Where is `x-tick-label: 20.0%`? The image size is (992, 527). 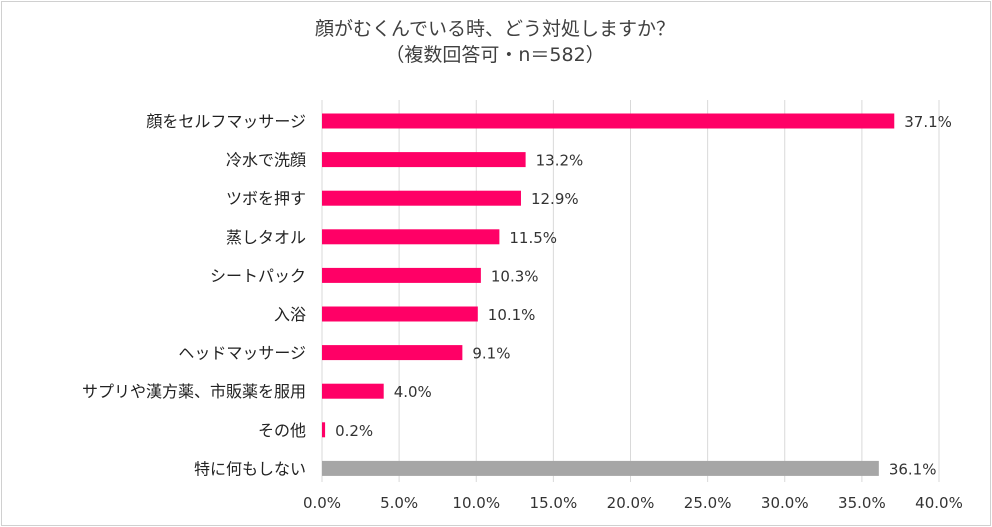
x-tick-label: 20.0% is located at coordinates (631, 503).